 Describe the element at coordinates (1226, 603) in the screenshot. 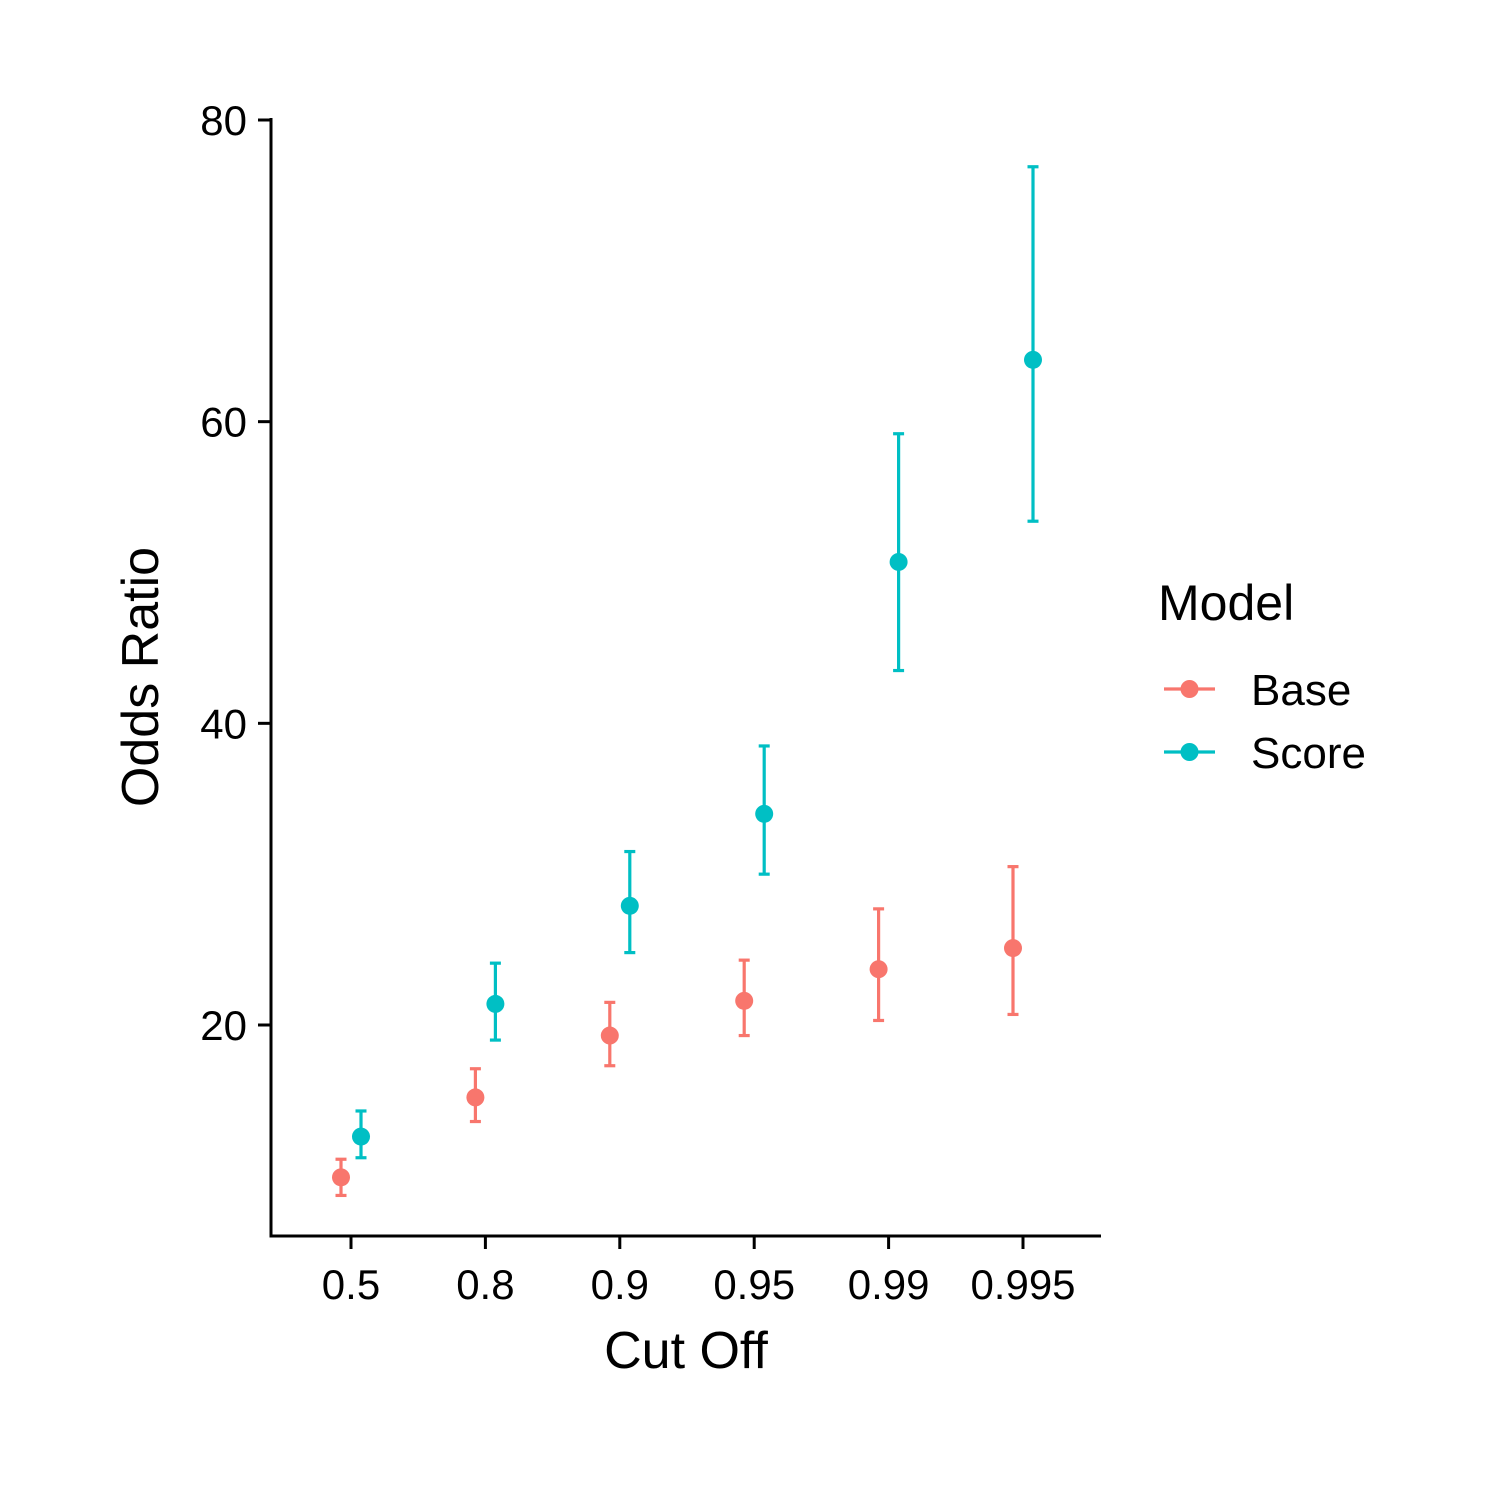

I see `legend-title: Model` at that location.